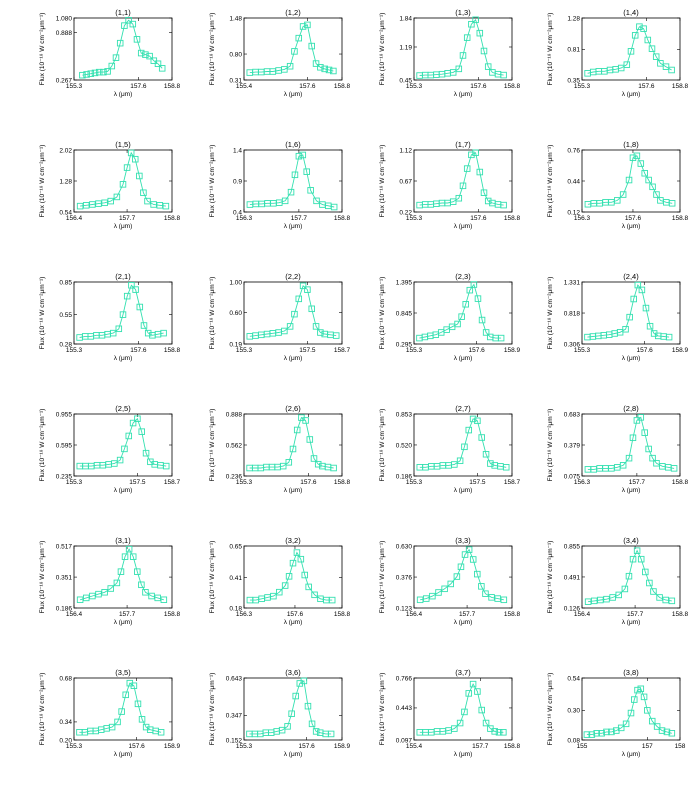  I want to click on y-tick-label: 1.4, so click(237, 150).